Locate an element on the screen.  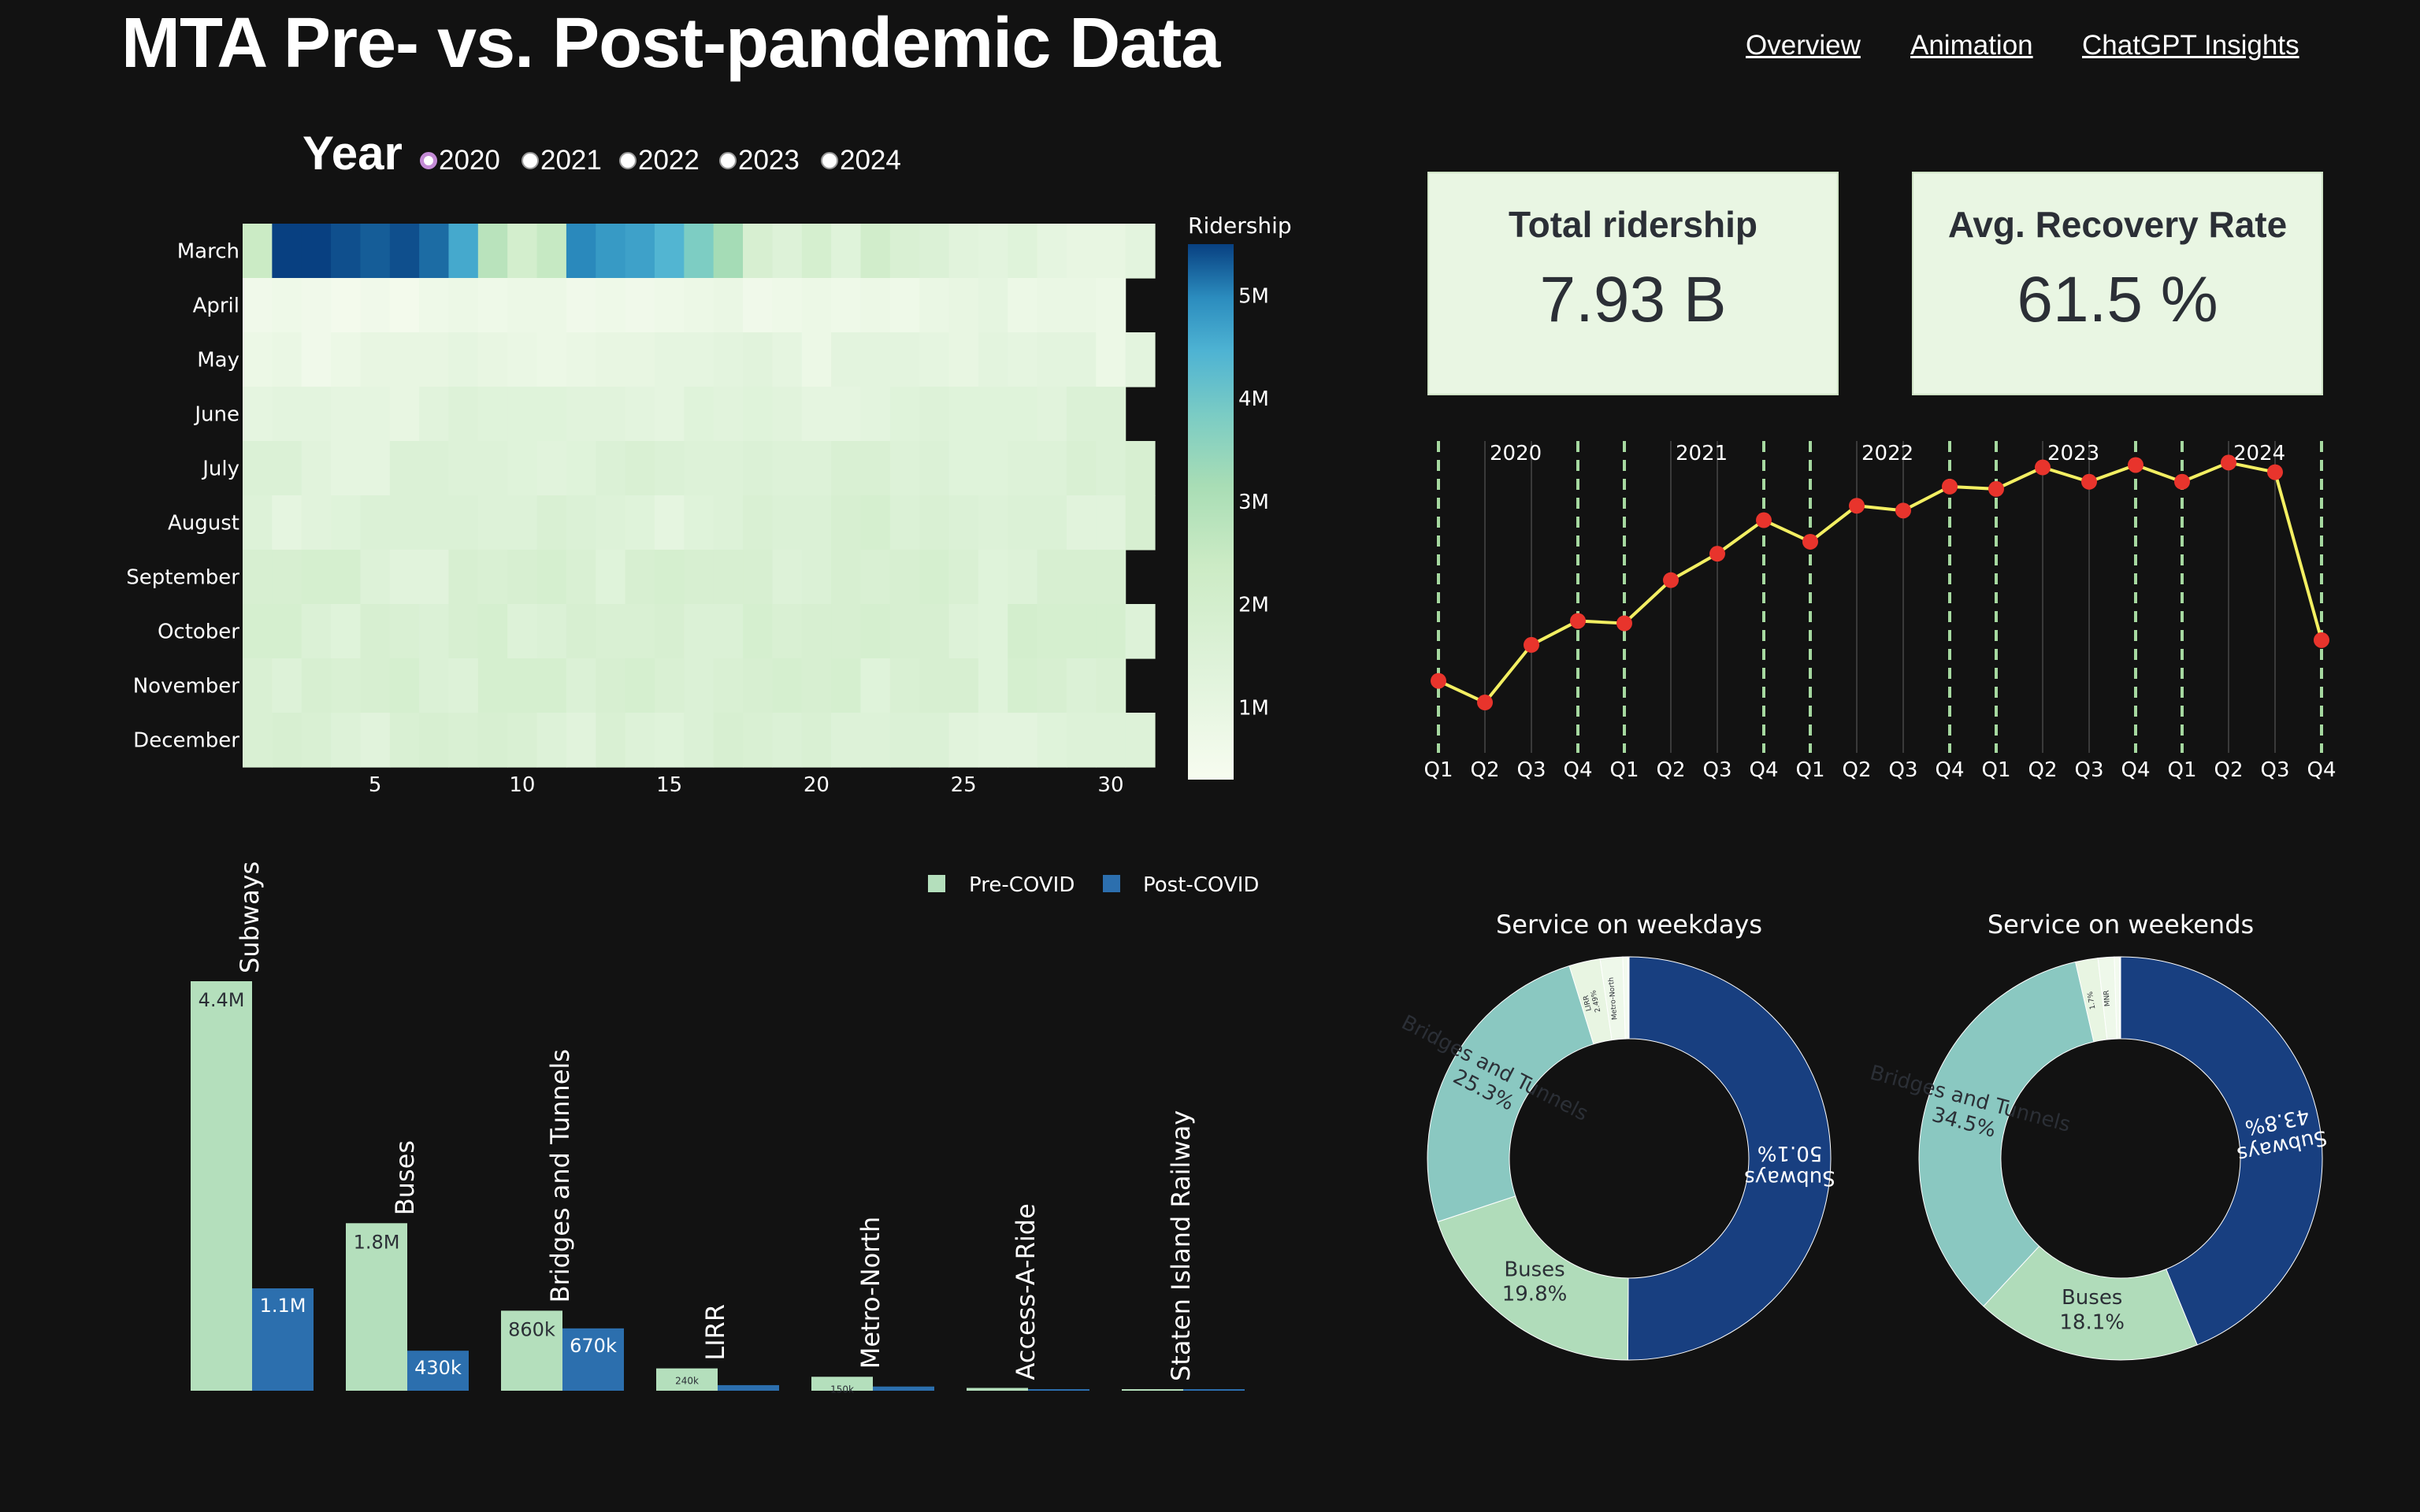
year-radio-2022: 2022 is located at coordinates (659, 160).